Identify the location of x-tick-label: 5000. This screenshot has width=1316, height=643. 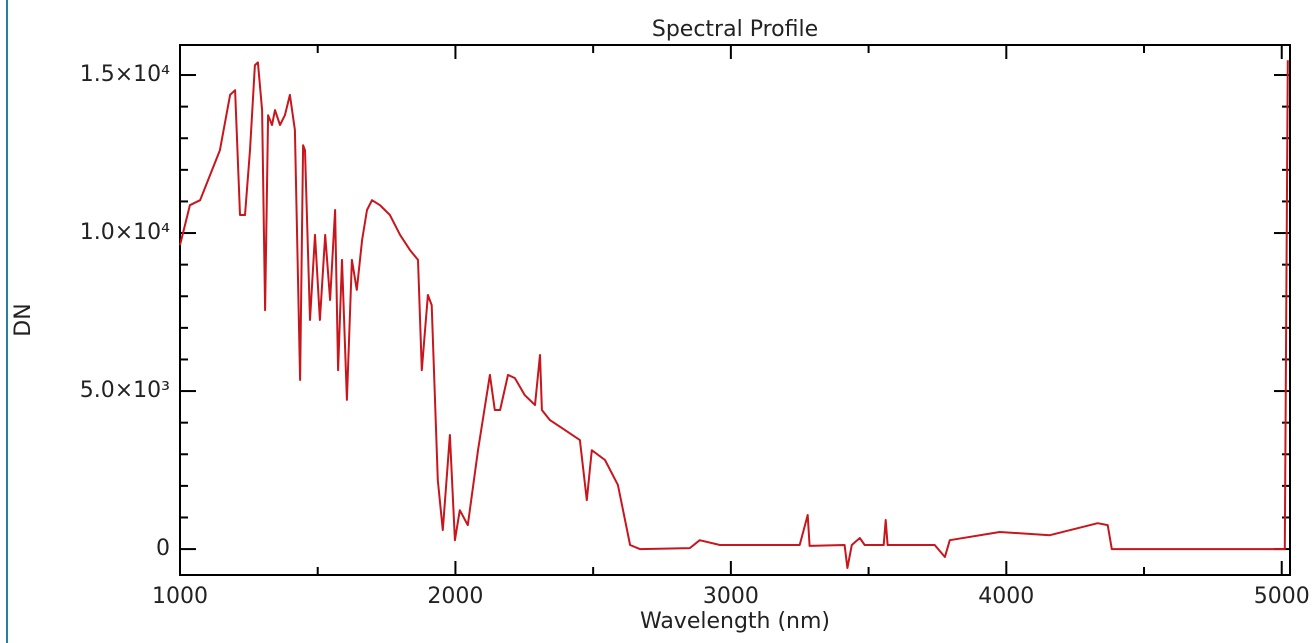
(1282, 596).